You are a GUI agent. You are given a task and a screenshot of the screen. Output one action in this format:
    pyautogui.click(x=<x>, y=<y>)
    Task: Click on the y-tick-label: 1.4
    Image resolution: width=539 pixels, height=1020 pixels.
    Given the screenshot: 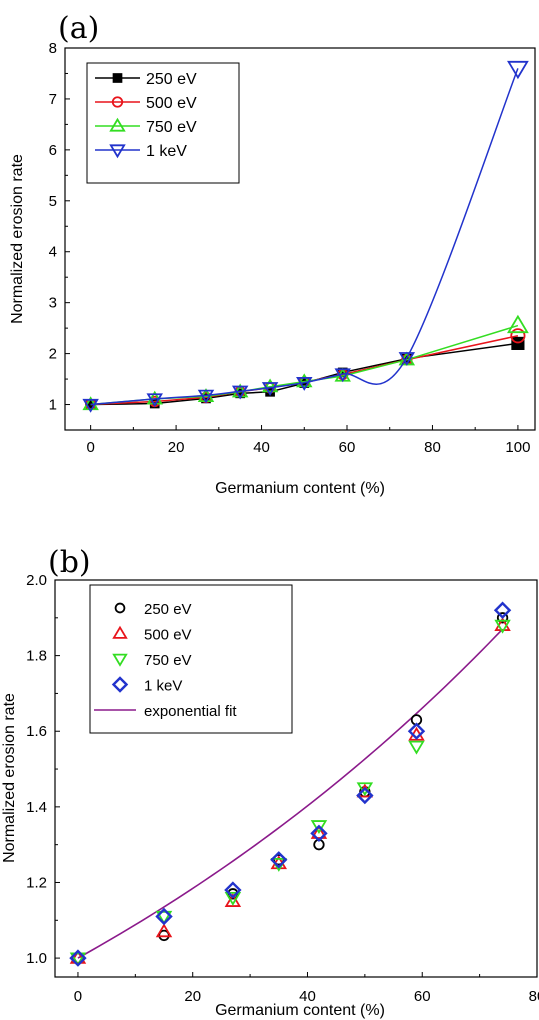 What is the action you would take?
    pyautogui.click(x=36, y=807)
    